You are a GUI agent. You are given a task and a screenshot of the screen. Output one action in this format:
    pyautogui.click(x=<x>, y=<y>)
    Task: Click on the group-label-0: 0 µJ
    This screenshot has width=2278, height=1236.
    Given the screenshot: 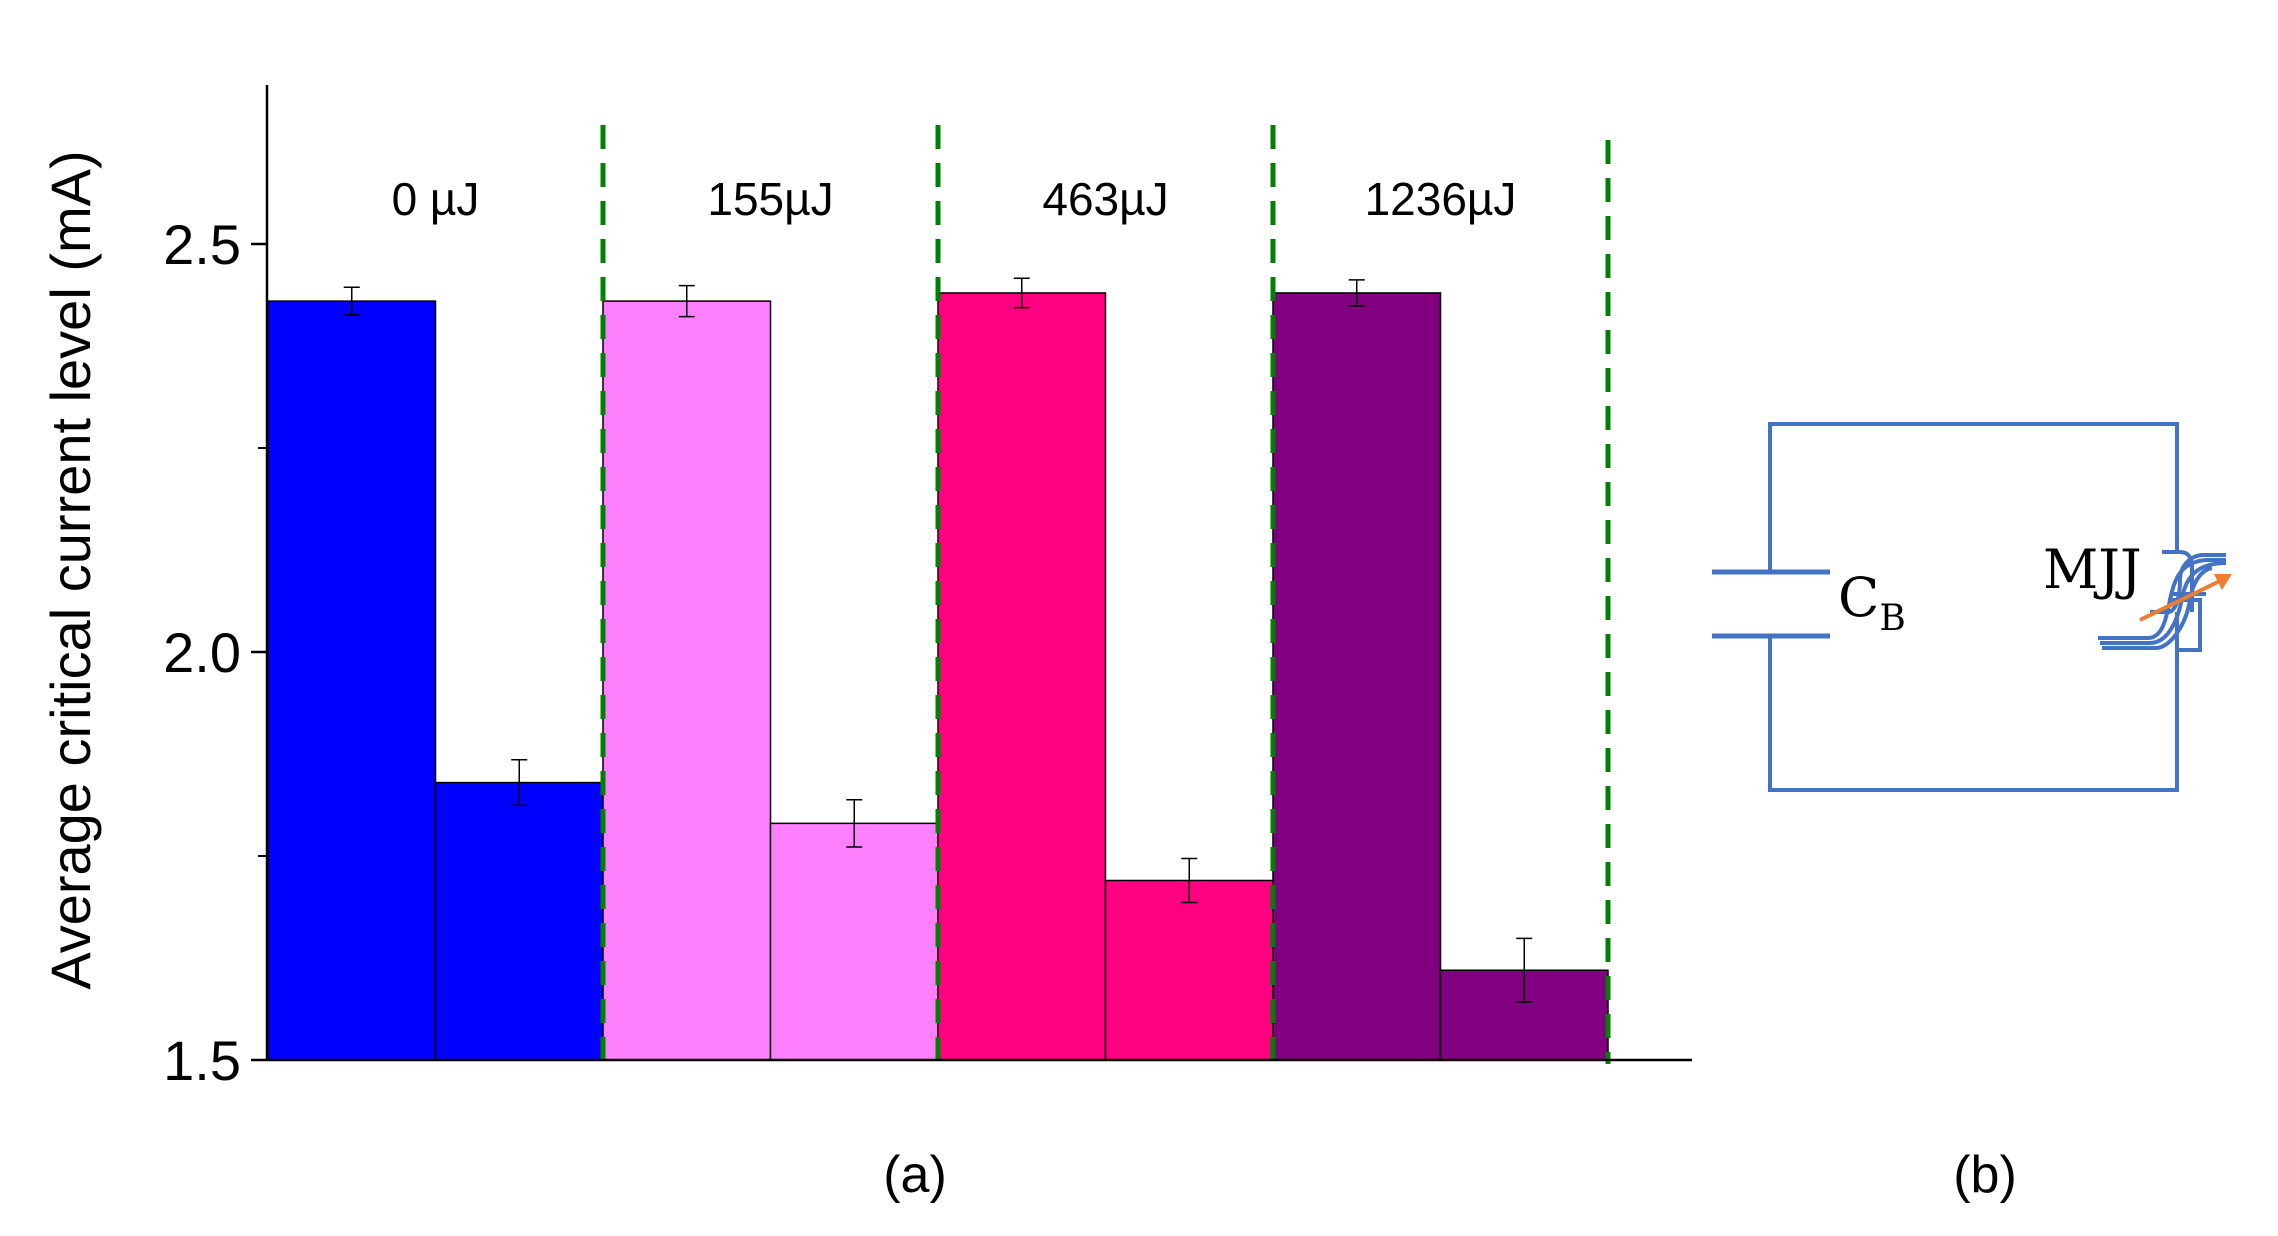 What is the action you would take?
    pyautogui.click(x=436, y=199)
    